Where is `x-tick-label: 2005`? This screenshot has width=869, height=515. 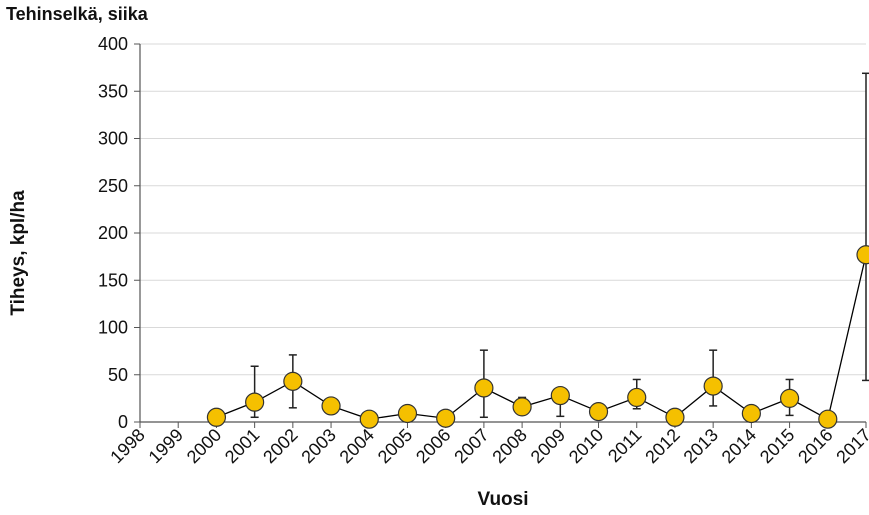 x-tick-label: 2005 is located at coordinates (395, 446).